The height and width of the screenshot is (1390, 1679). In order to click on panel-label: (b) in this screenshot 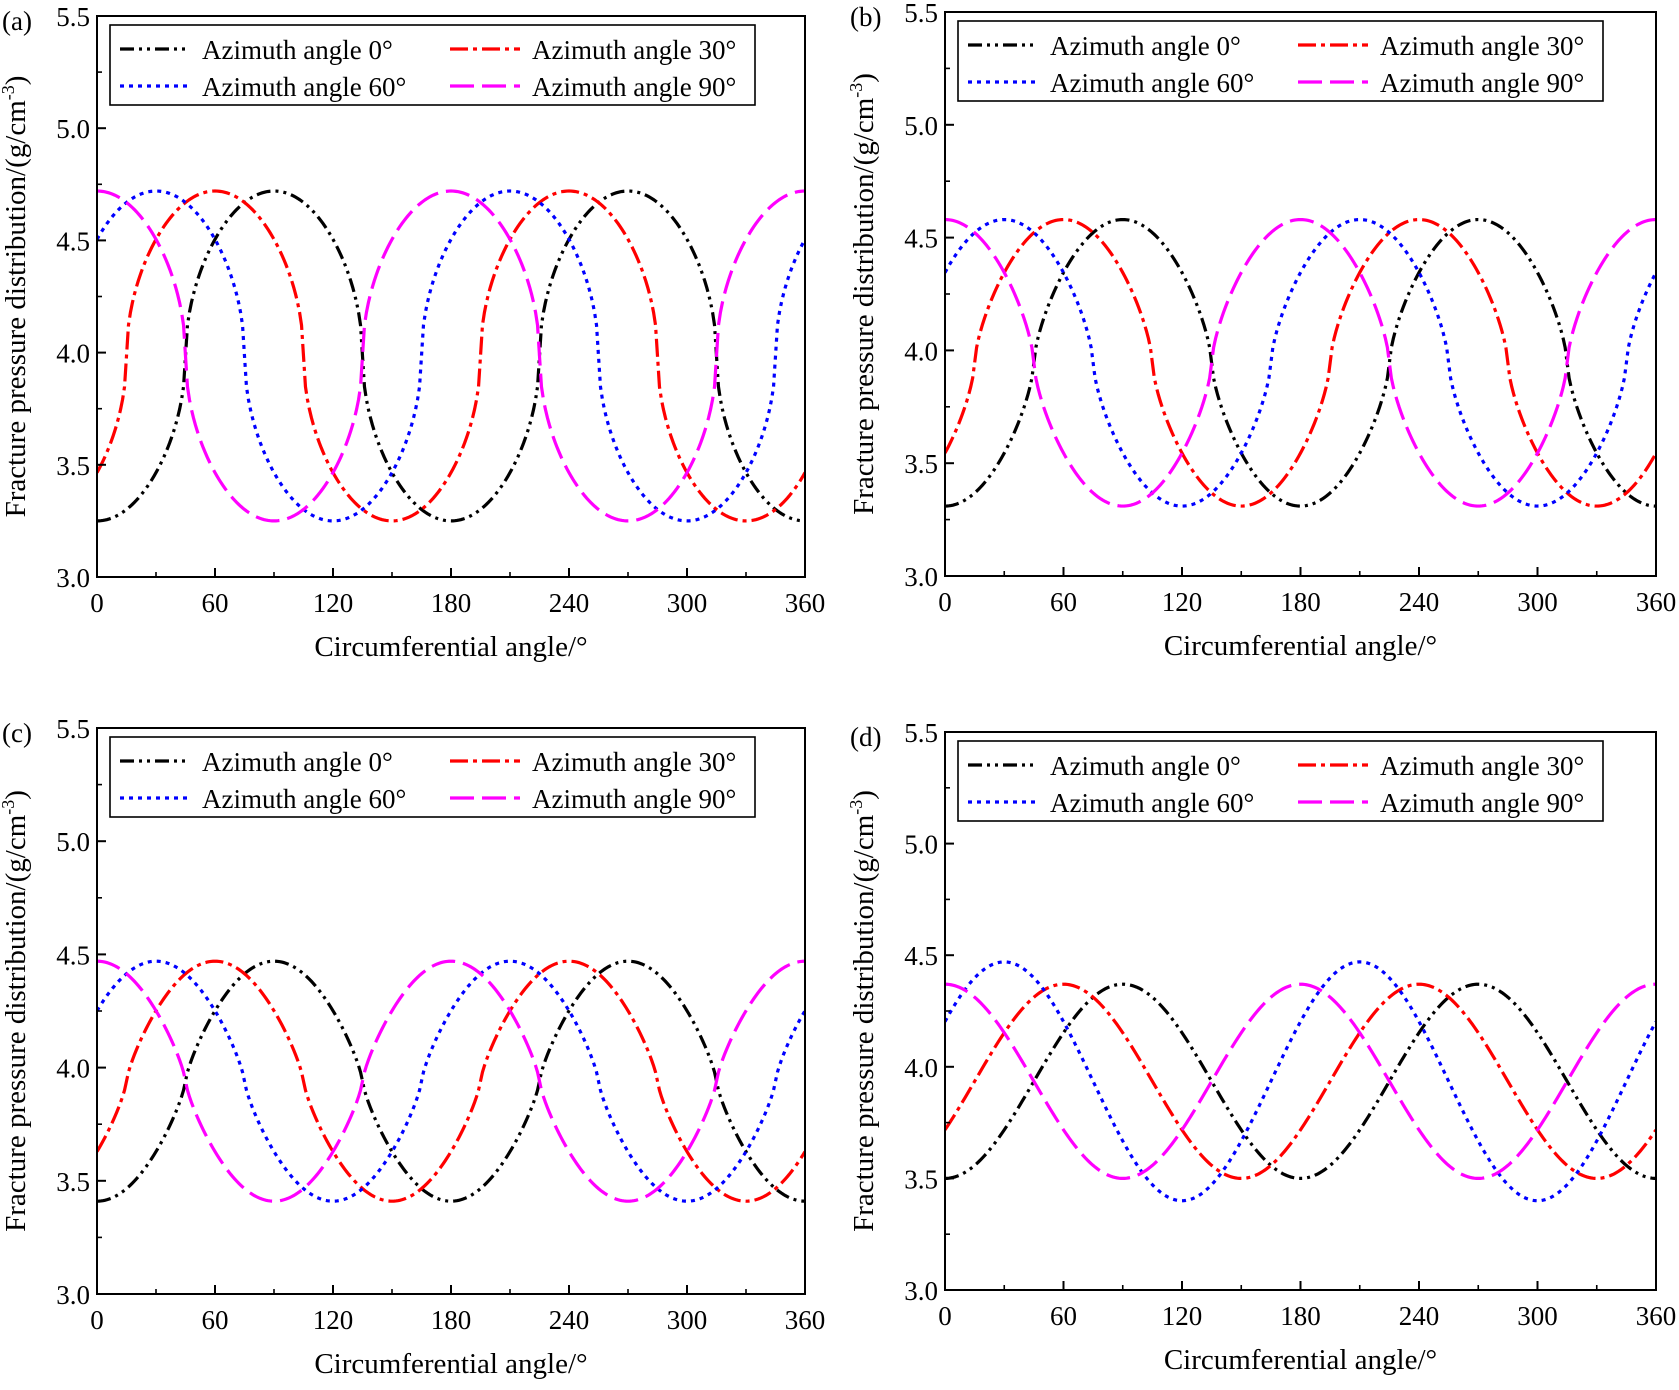, I will do `click(865, 17)`.